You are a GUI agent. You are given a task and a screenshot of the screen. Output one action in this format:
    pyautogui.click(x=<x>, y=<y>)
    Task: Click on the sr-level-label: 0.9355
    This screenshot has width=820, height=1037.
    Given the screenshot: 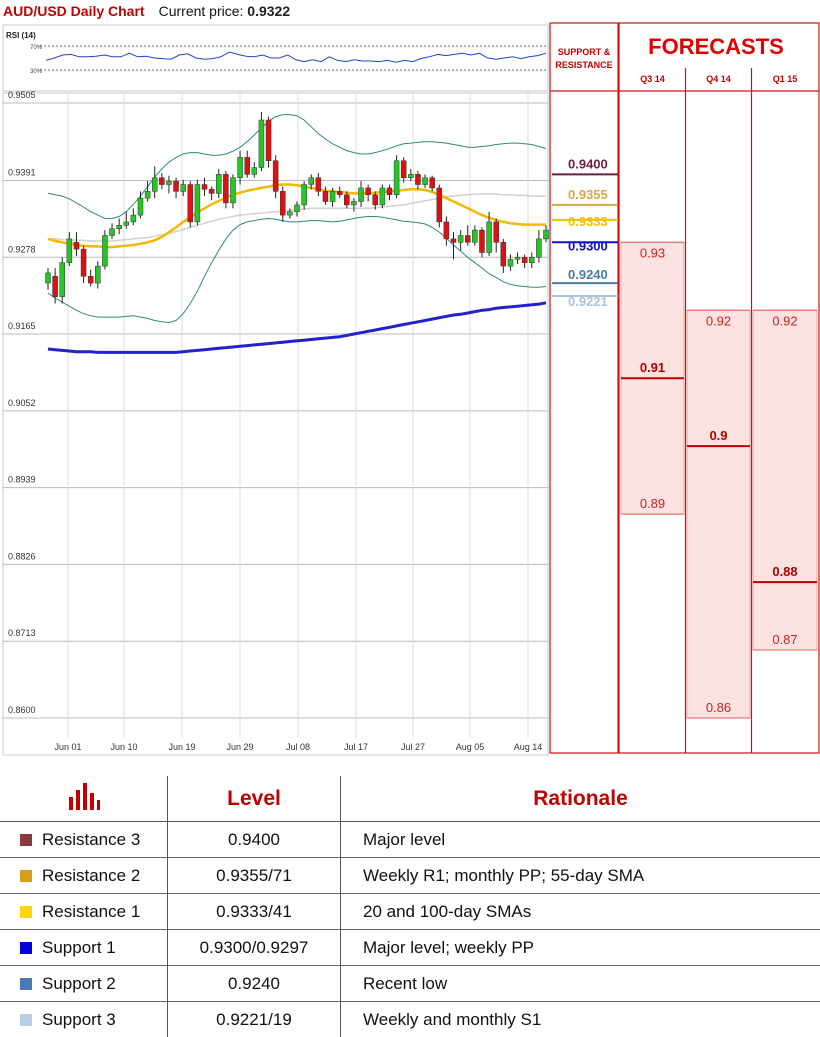 What is the action you would take?
    pyautogui.click(x=588, y=194)
    